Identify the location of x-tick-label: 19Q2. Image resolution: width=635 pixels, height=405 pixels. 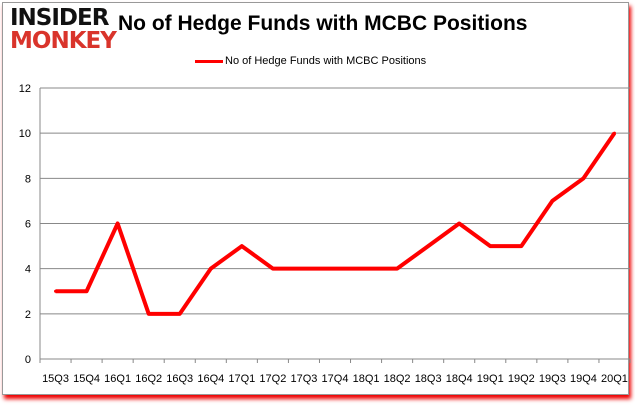
(521, 379).